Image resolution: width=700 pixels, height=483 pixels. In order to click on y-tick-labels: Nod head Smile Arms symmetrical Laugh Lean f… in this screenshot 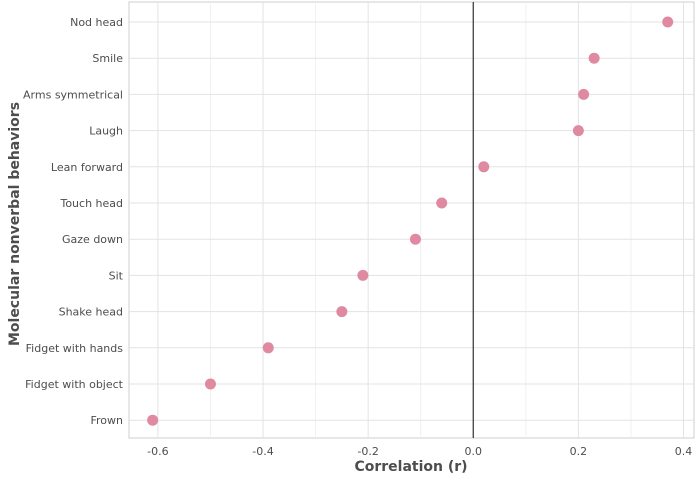, I will do `click(73, 221)`.